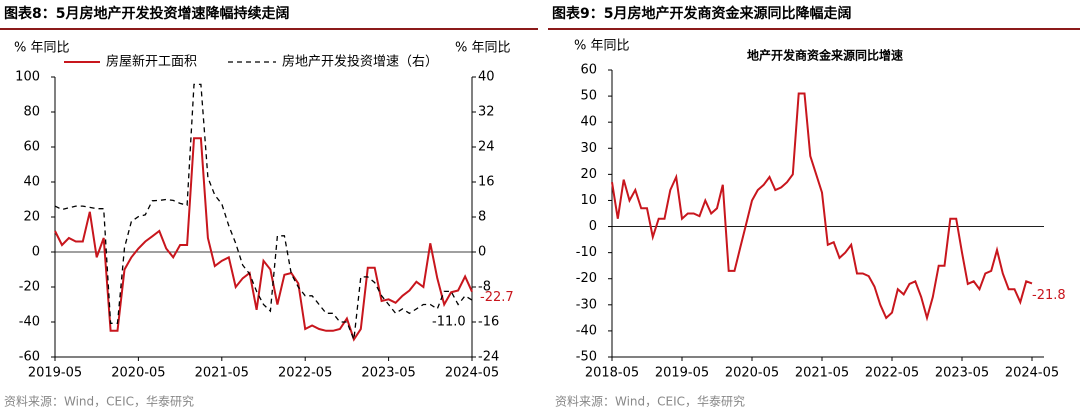 The height and width of the screenshot is (417, 1080). Describe the element at coordinates (482, 252) in the screenshot. I see `y2-tick-label: 0` at that location.